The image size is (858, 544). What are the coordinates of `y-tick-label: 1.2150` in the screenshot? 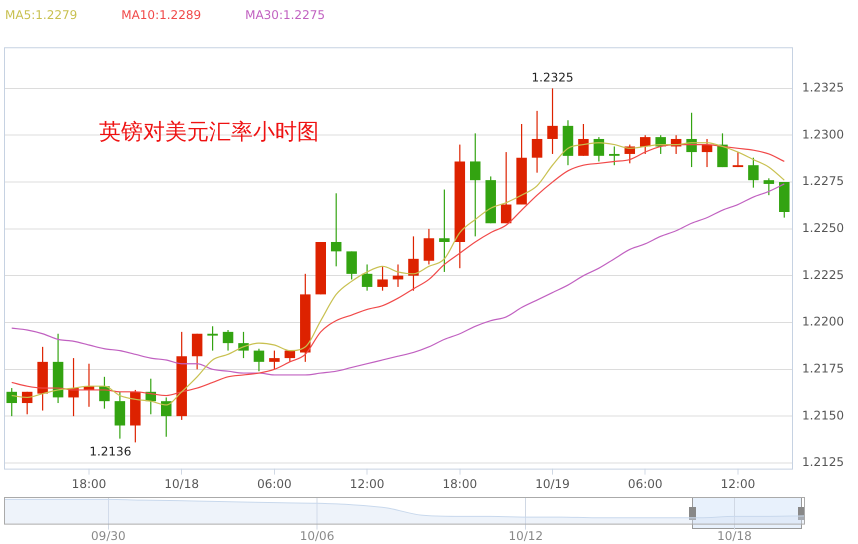 It's located at (823, 415).